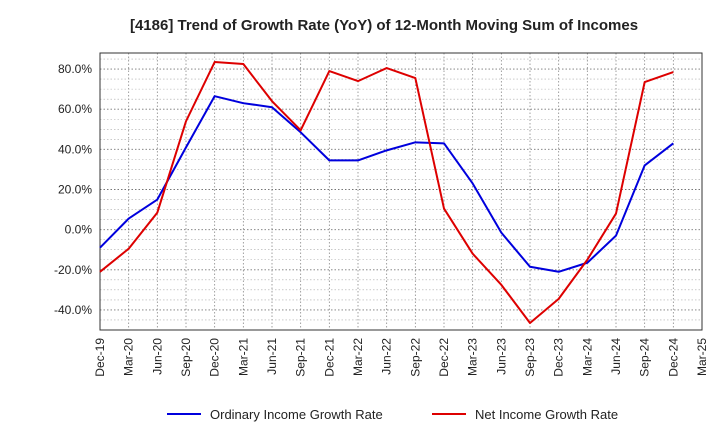  I want to click on x-tick-label: Sep-23, so click(530, 357).